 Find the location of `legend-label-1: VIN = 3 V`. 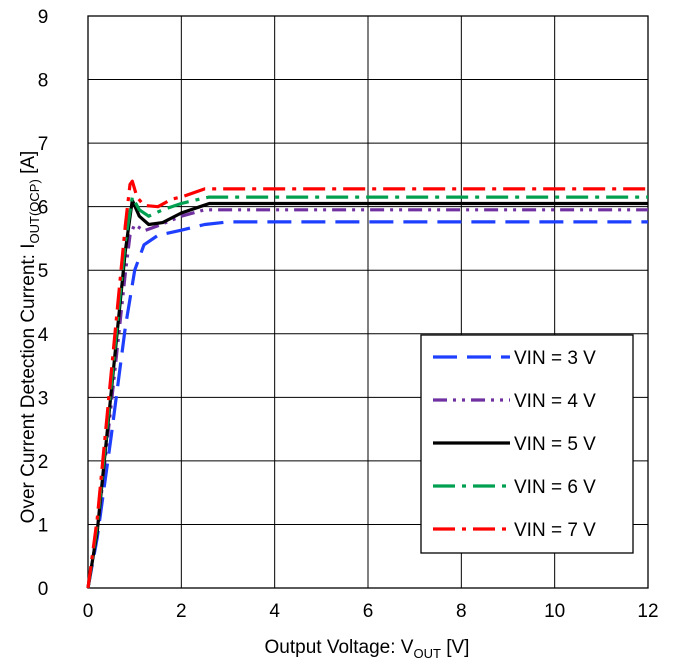

legend-label-1: VIN = 3 V is located at coordinates (555, 358).